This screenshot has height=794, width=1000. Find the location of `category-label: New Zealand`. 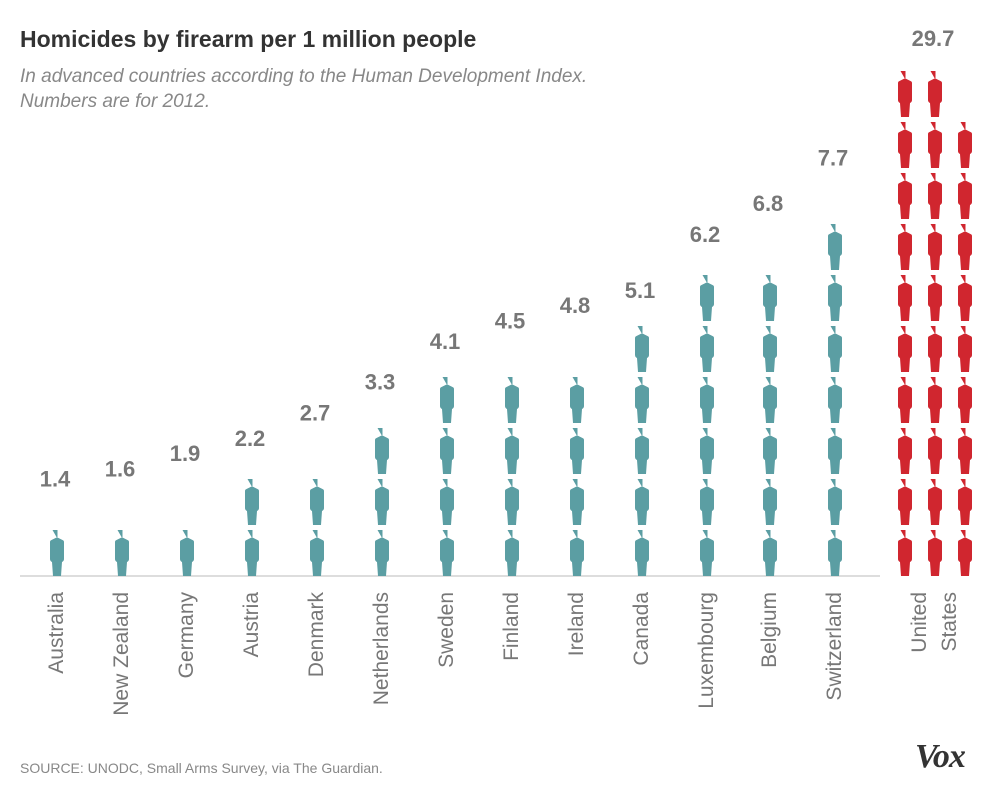

category-label: New Zealand is located at coordinates (121, 654).